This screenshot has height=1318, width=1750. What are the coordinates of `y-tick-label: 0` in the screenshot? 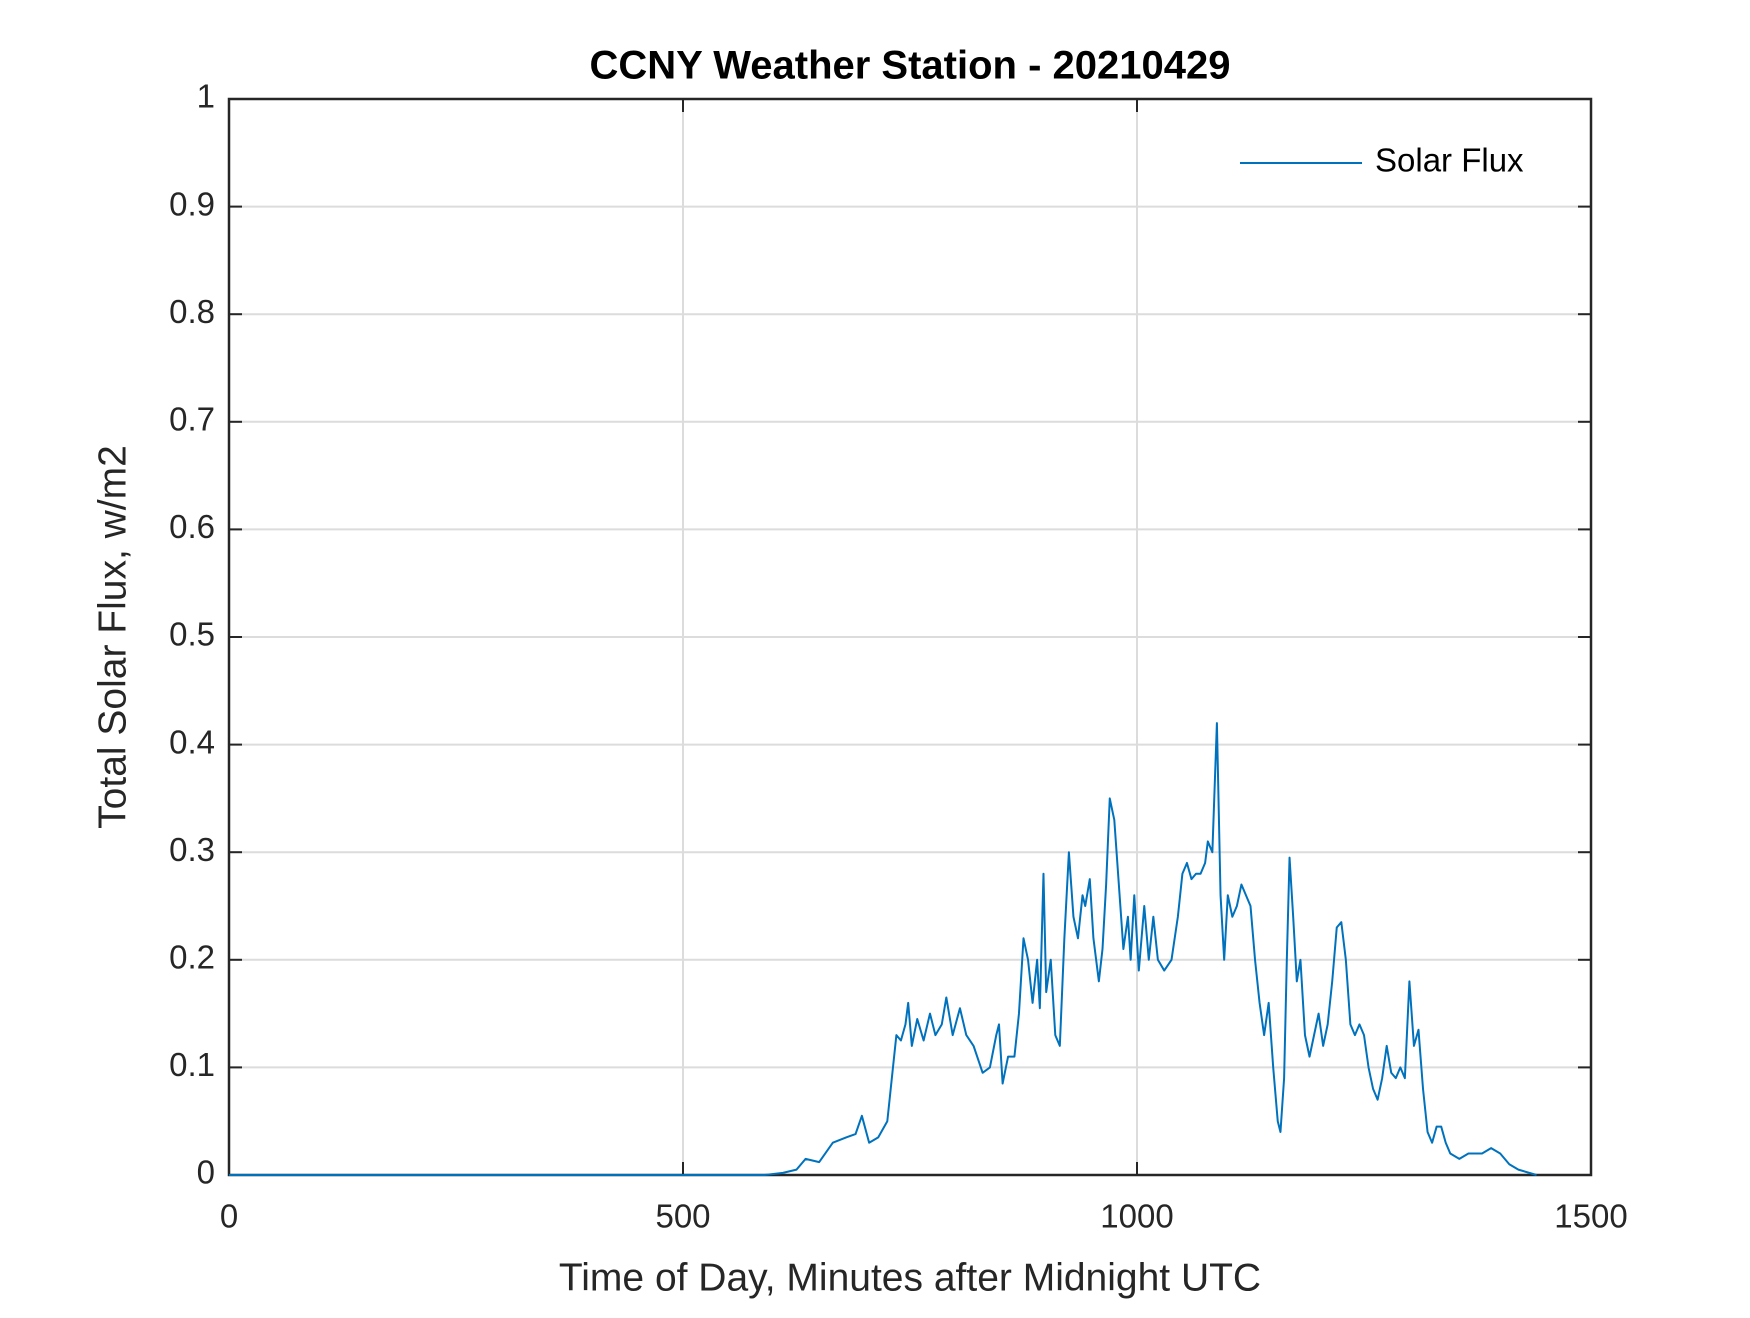 It's located at (206, 1172).